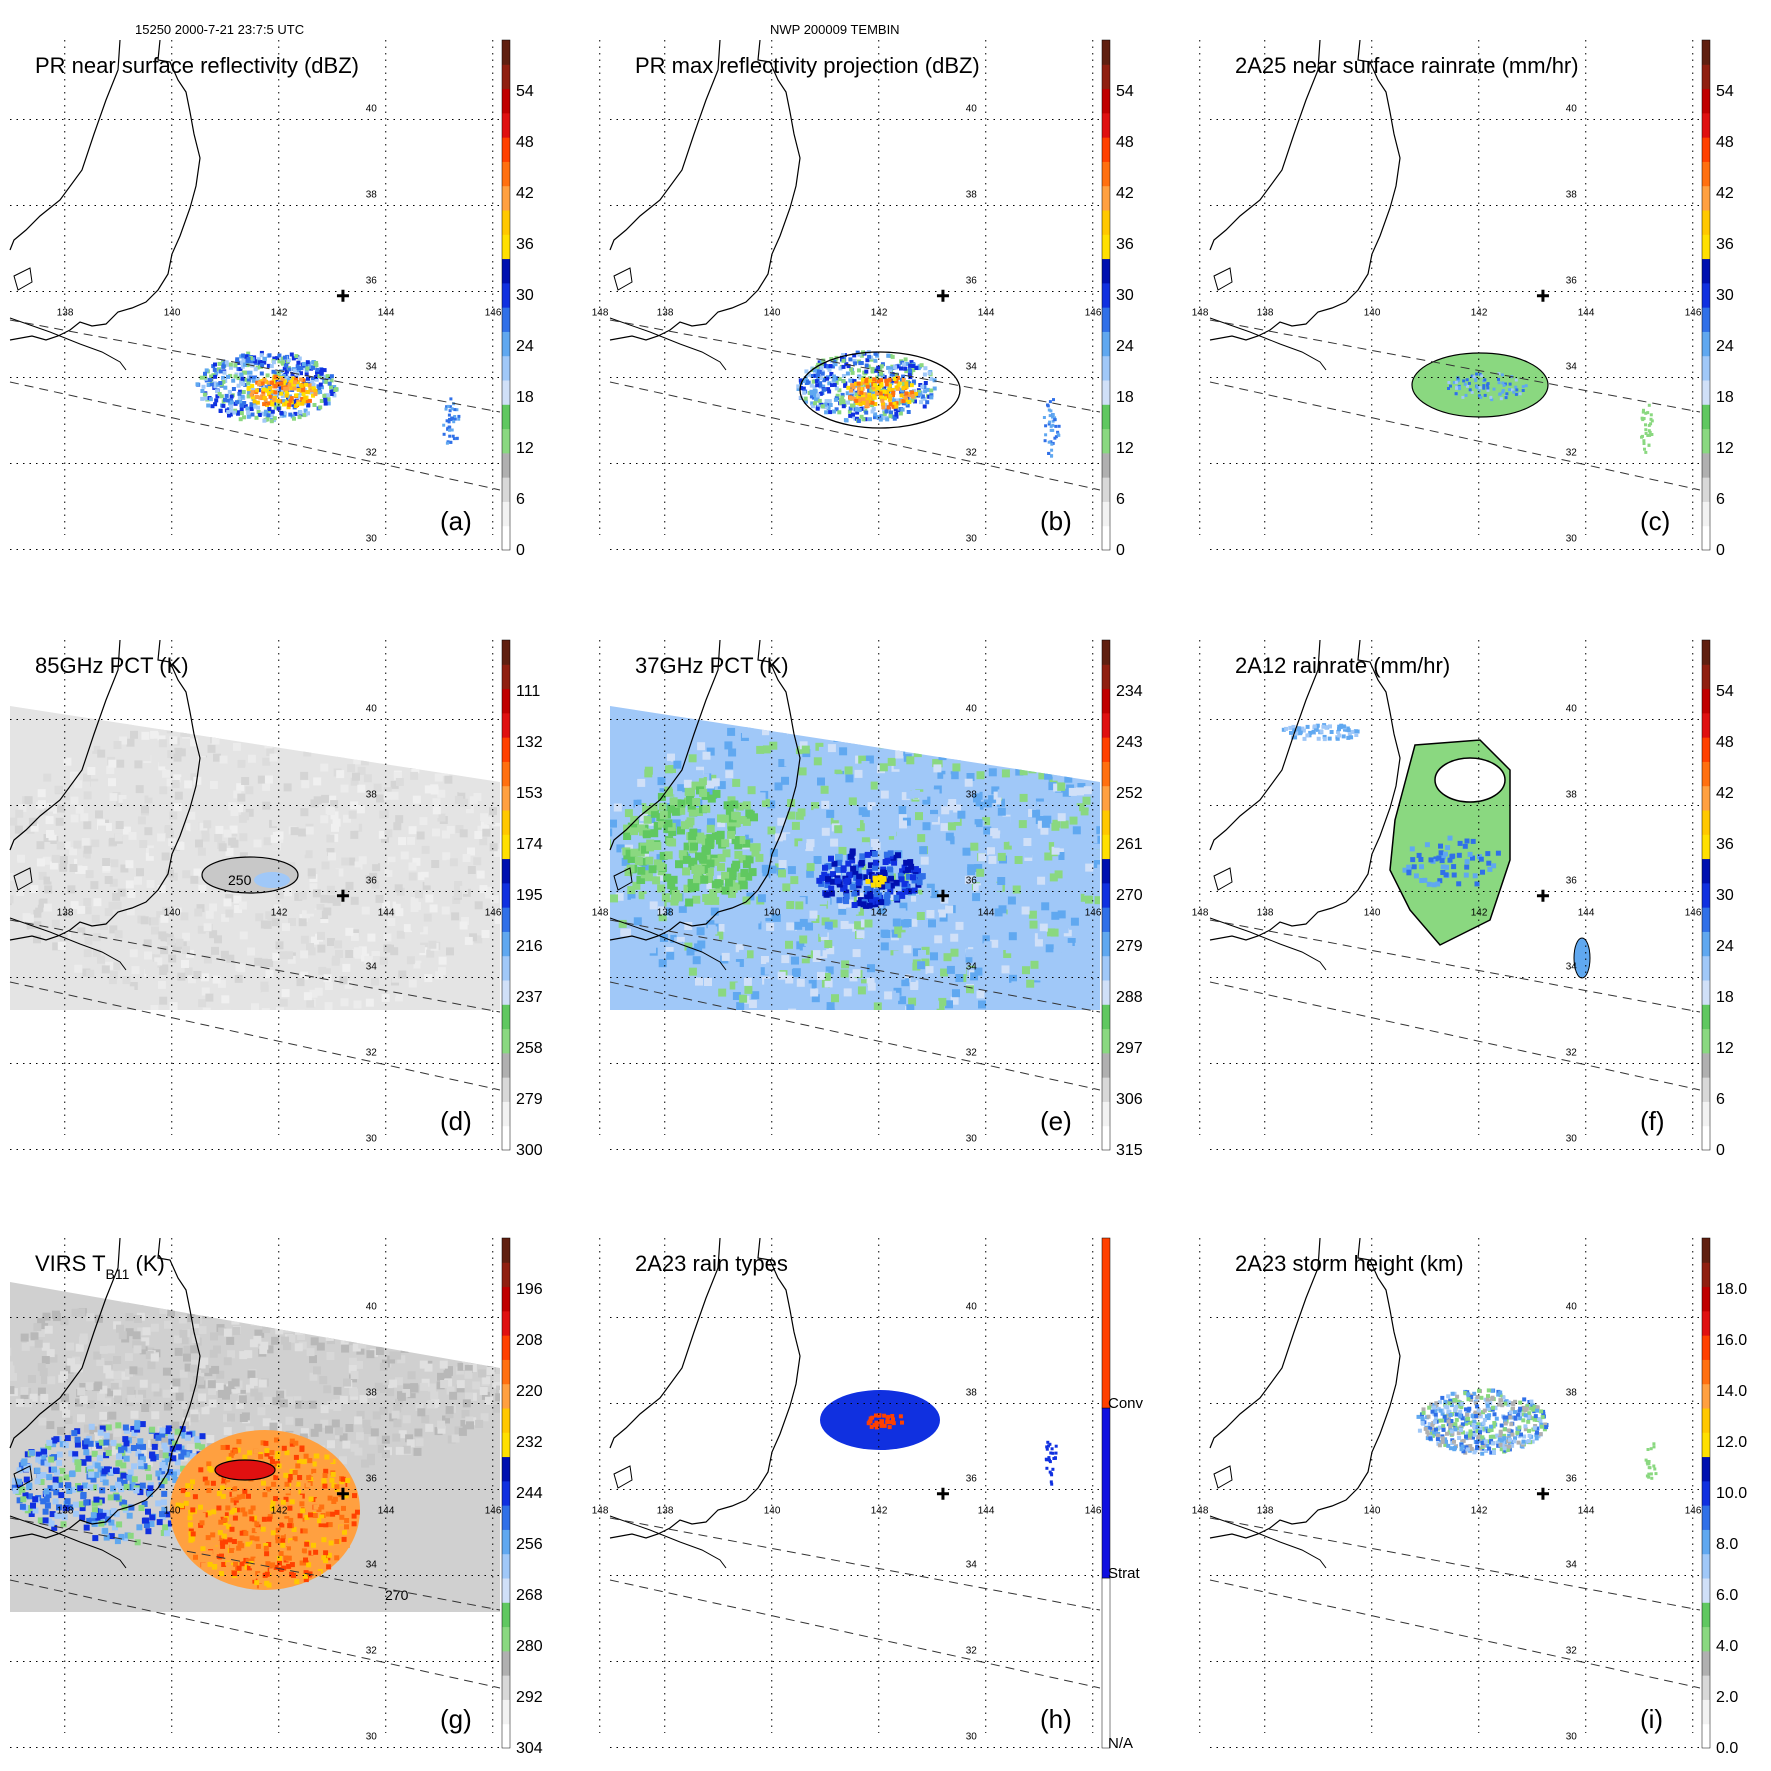  What do you see at coordinates (1572, 195) in the screenshot?
I see `lat-label: 38` at bounding box center [1572, 195].